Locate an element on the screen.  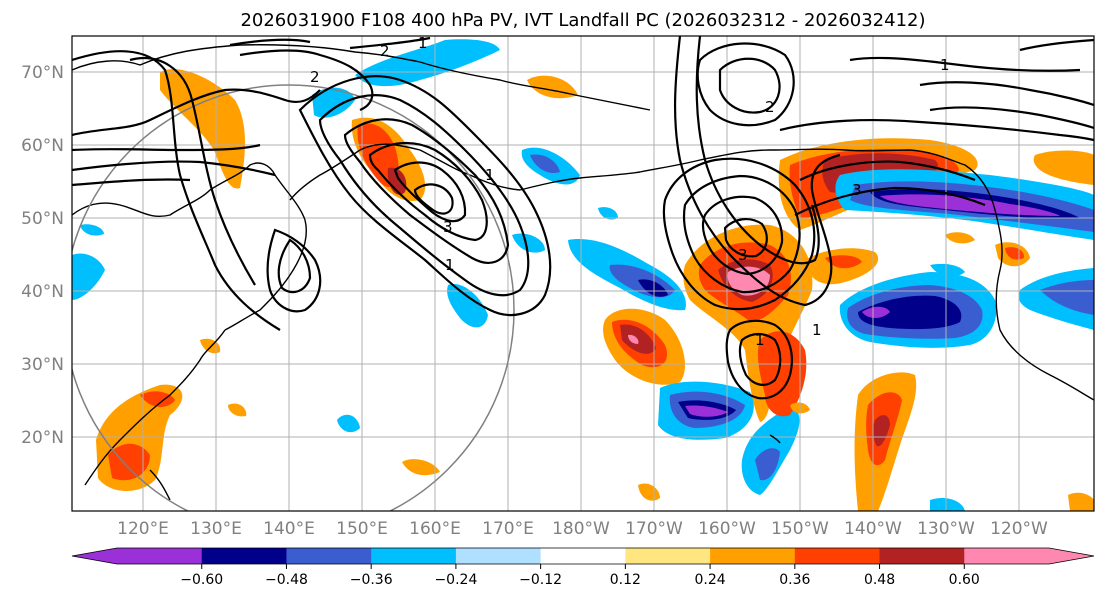
colorbar-tick-label: −0.12 is located at coordinates (540, 580).